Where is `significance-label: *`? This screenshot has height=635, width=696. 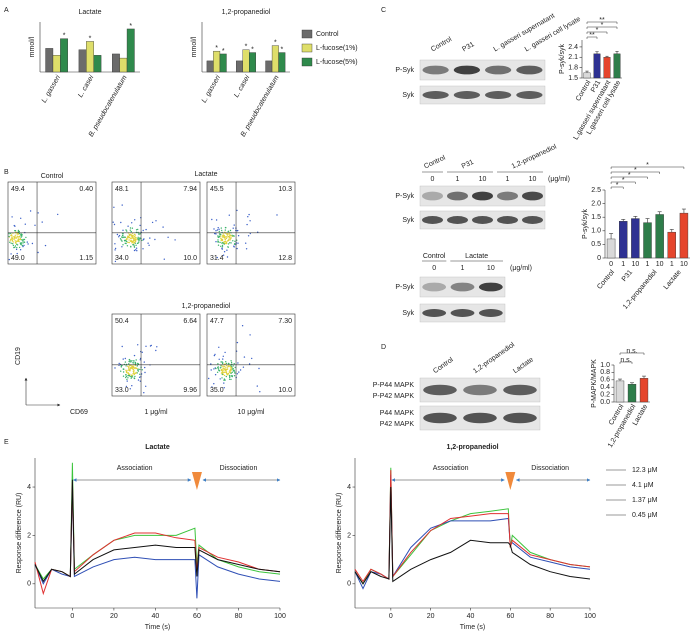
significance-label: * is located at coordinates (629, 175).